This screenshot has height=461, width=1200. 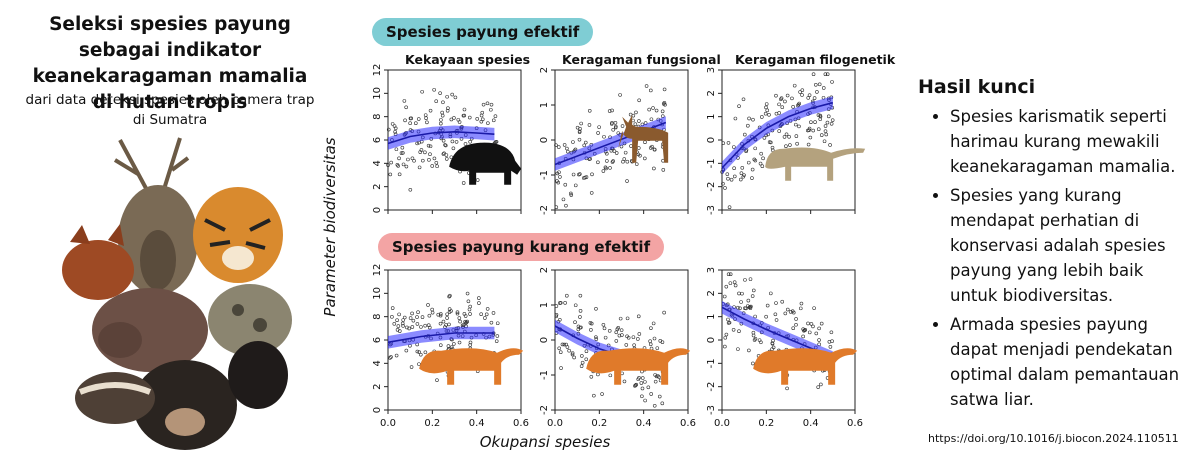 I want to click on clouded-leopard-icon, so click(x=250, y=320).